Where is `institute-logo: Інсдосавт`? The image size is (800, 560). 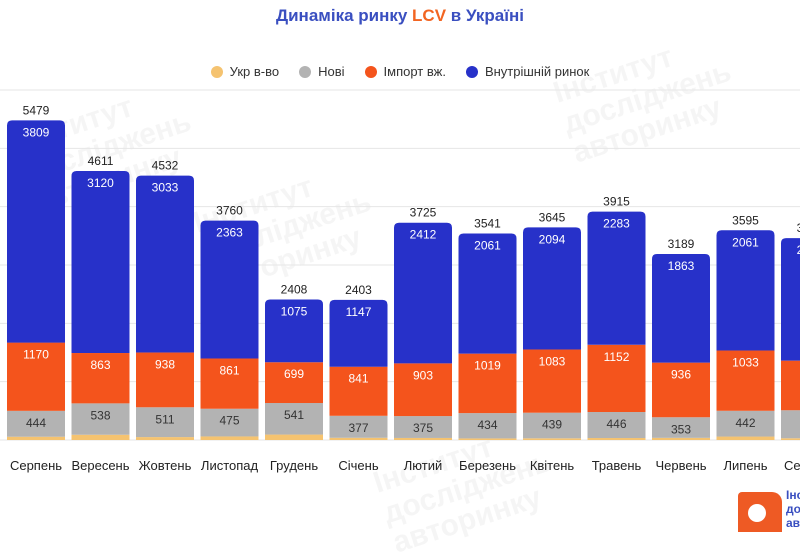 institute-logo: Інсдосавт is located at coordinates (769, 510).